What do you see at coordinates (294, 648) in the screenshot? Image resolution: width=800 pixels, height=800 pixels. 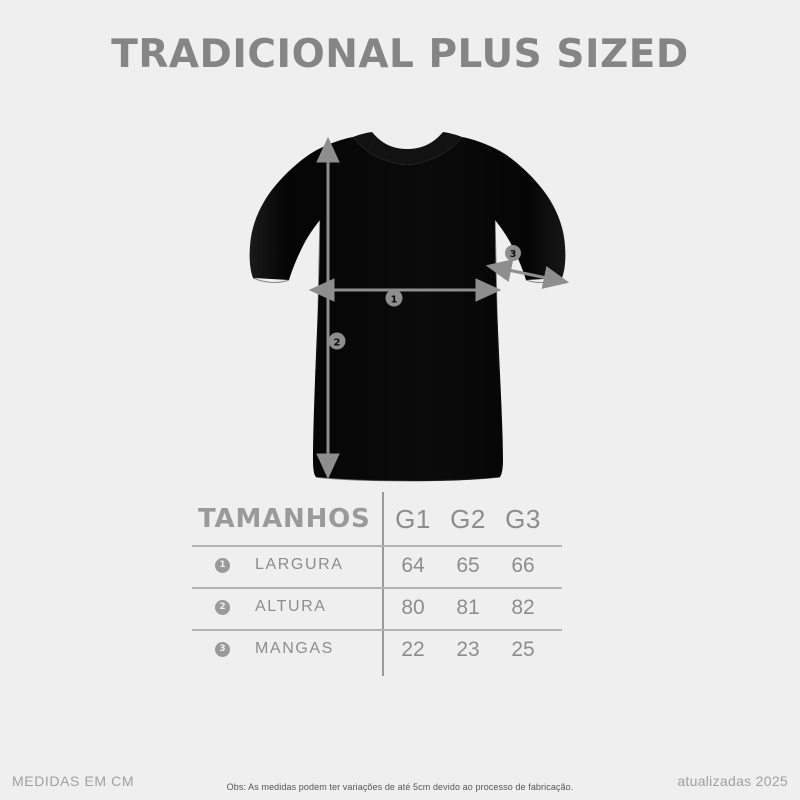 I see `row-label-mangas: MANGAS` at bounding box center [294, 648].